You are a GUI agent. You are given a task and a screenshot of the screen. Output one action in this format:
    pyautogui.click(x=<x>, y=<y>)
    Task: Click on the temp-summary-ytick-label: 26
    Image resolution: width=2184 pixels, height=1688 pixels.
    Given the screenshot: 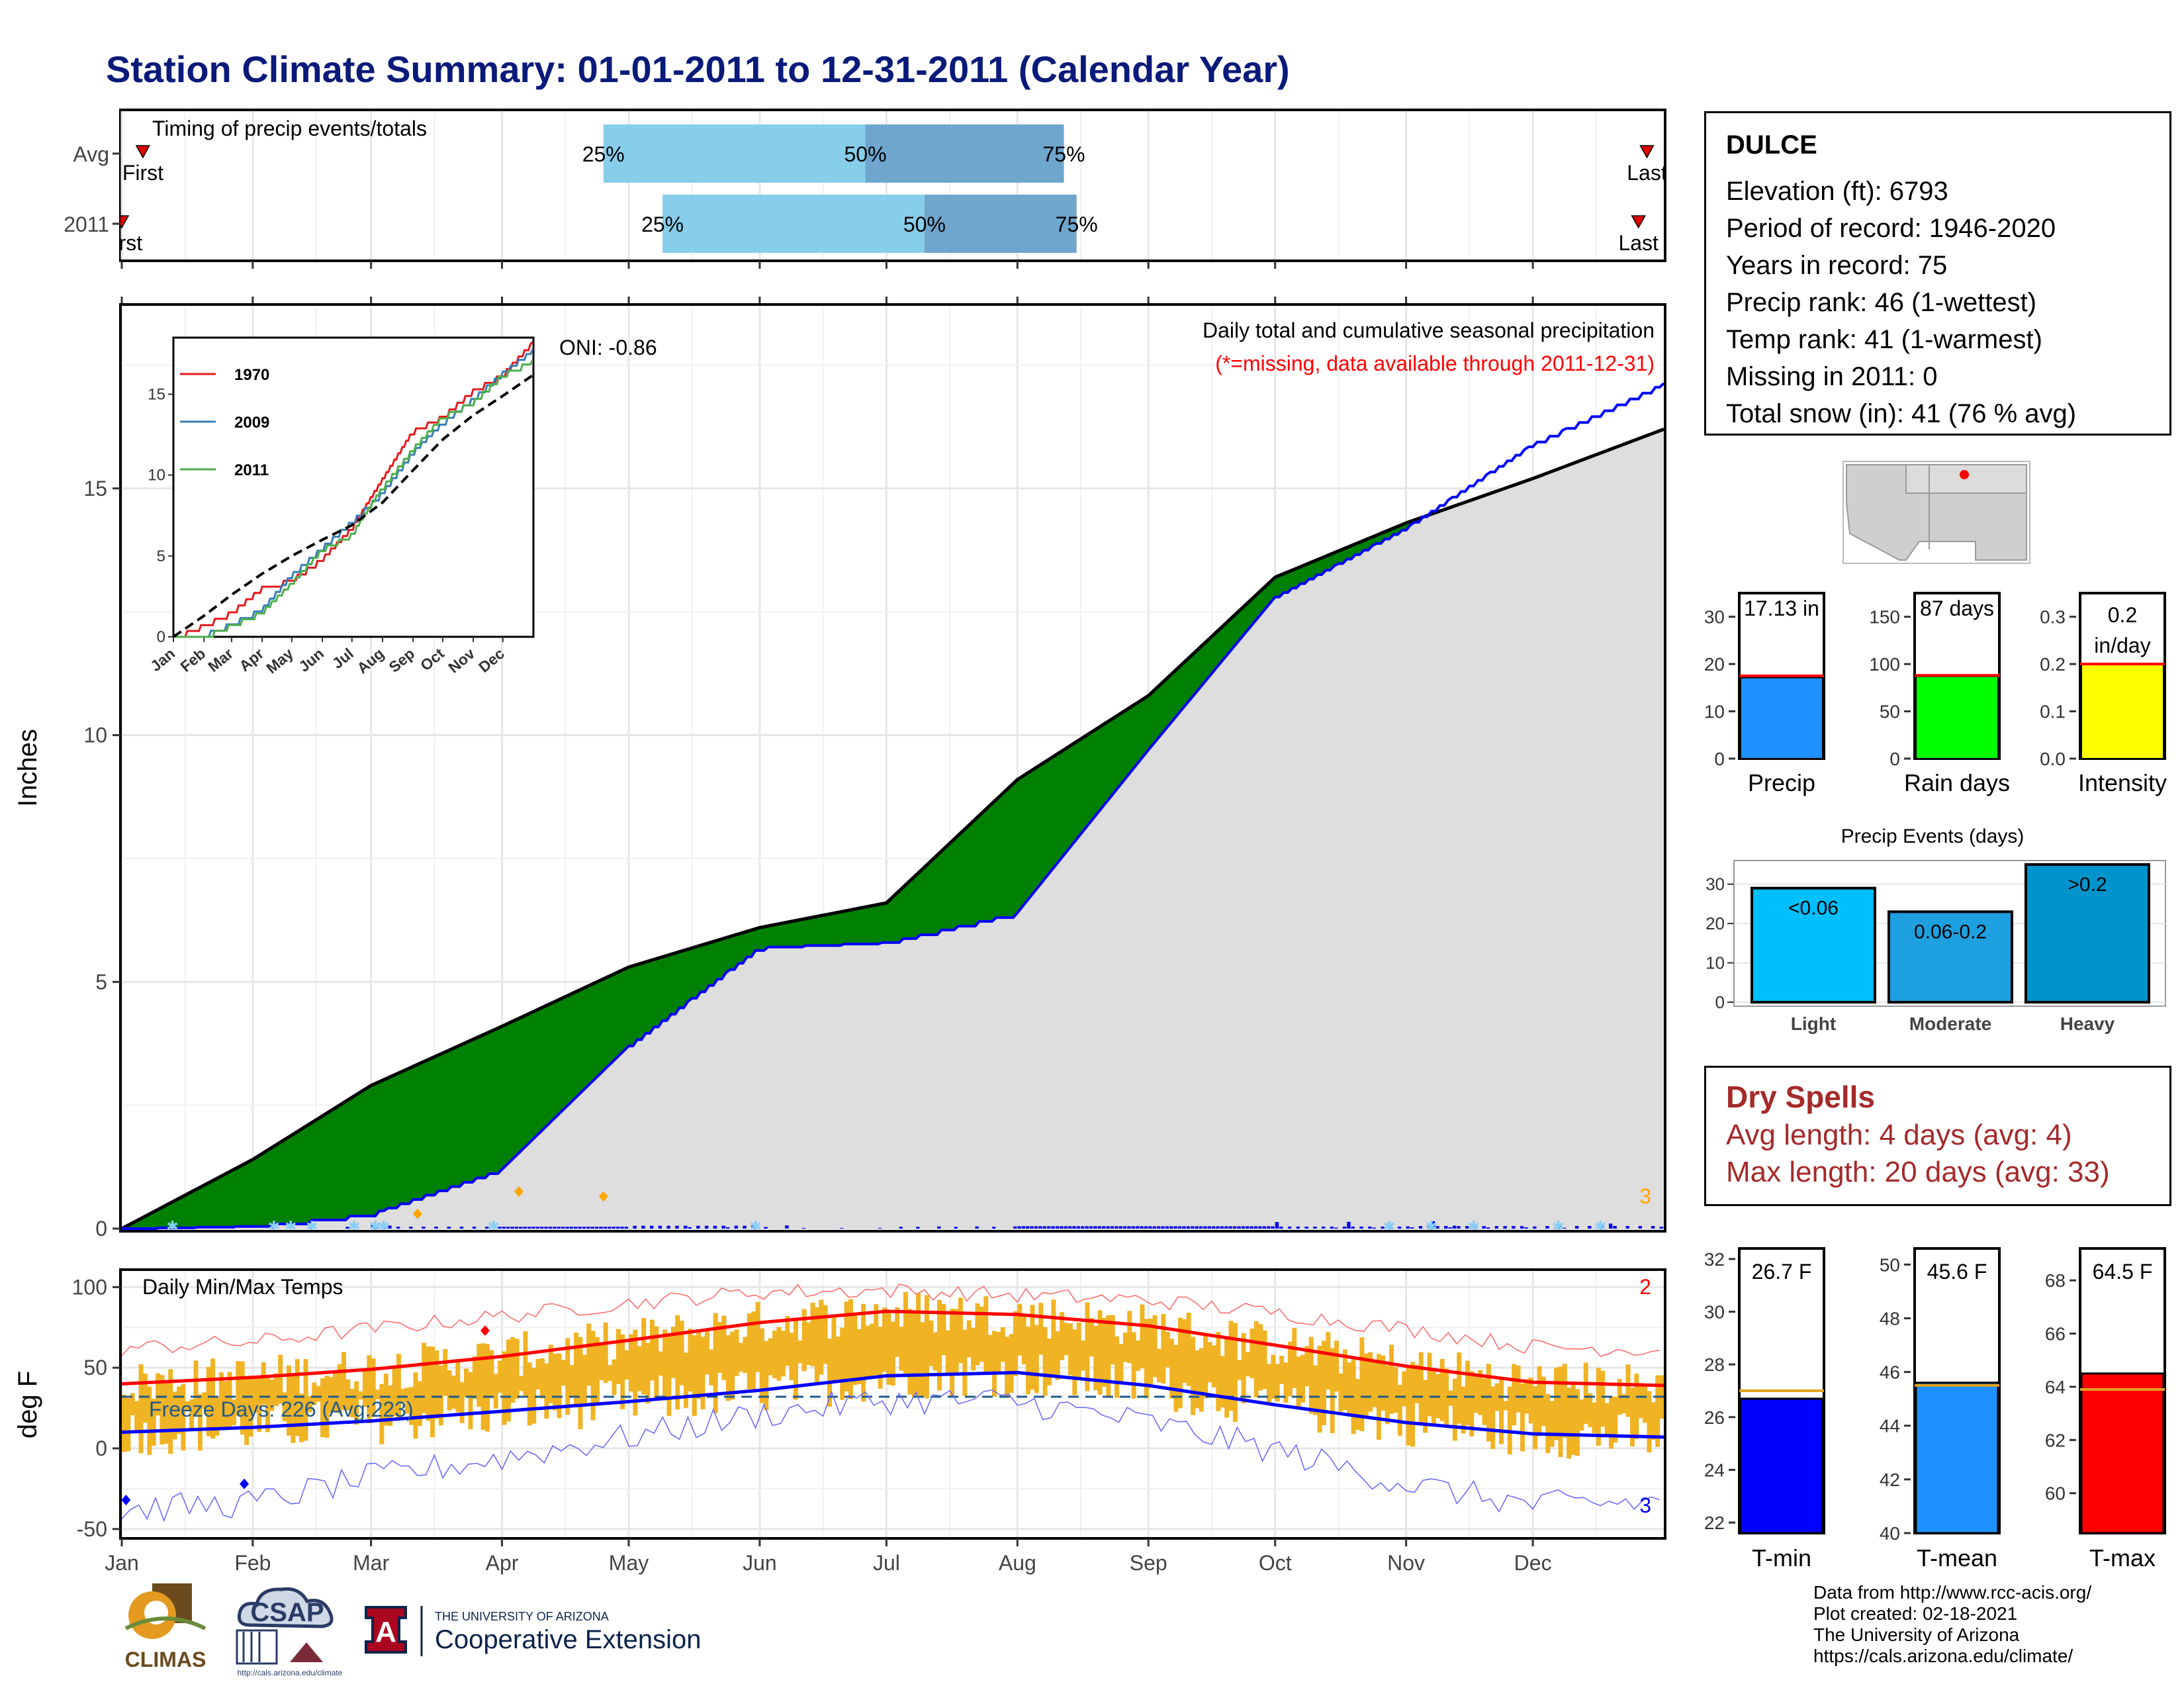 What is the action you would take?
    pyautogui.click(x=1715, y=1417)
    